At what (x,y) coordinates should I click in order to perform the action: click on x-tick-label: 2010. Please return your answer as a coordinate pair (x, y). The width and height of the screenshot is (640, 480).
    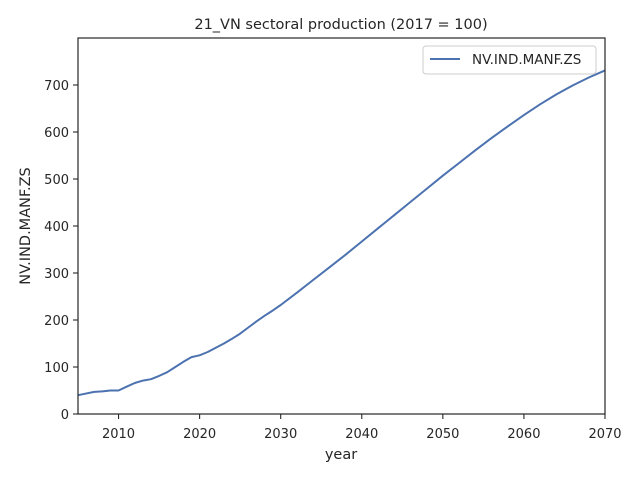
    Looking at the image, I should click on (118, 434).